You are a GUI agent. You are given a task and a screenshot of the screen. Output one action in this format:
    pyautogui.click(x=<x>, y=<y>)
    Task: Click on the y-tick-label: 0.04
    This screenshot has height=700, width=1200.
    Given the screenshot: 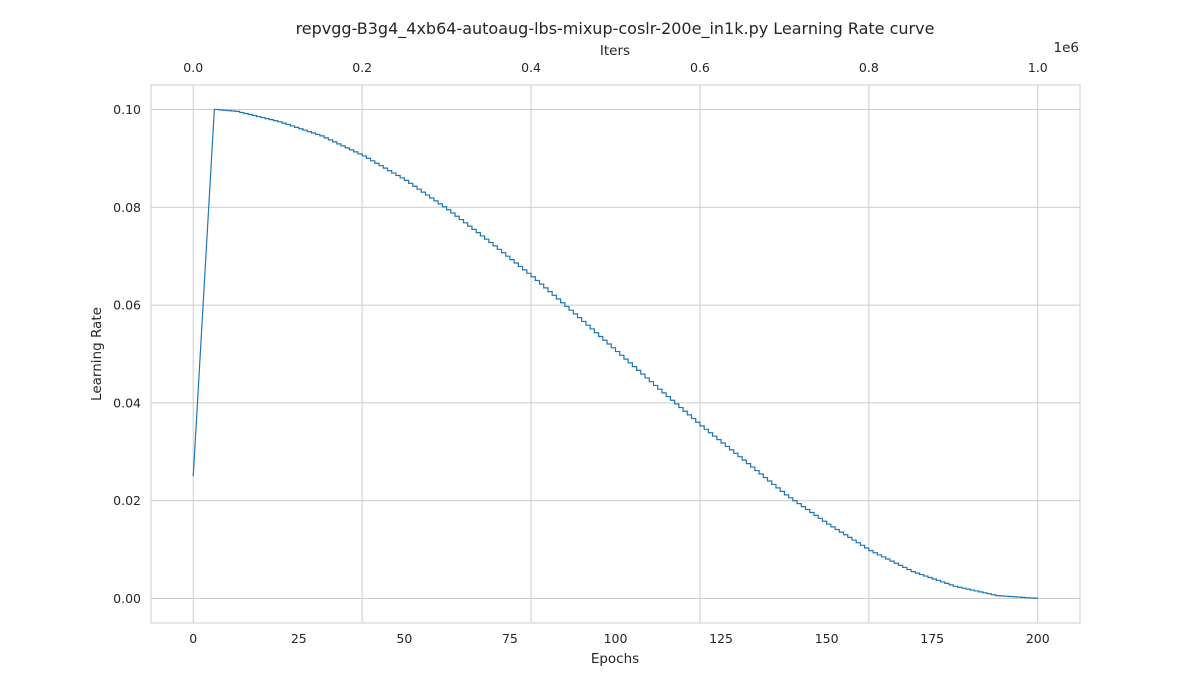 What is the action you would take?
    pyautogui.click(x=127, y=402)
    